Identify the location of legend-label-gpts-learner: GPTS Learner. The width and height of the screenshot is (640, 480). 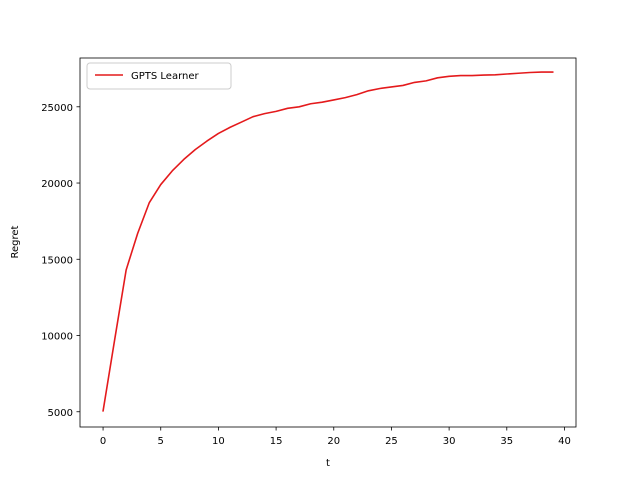
(165, 76).